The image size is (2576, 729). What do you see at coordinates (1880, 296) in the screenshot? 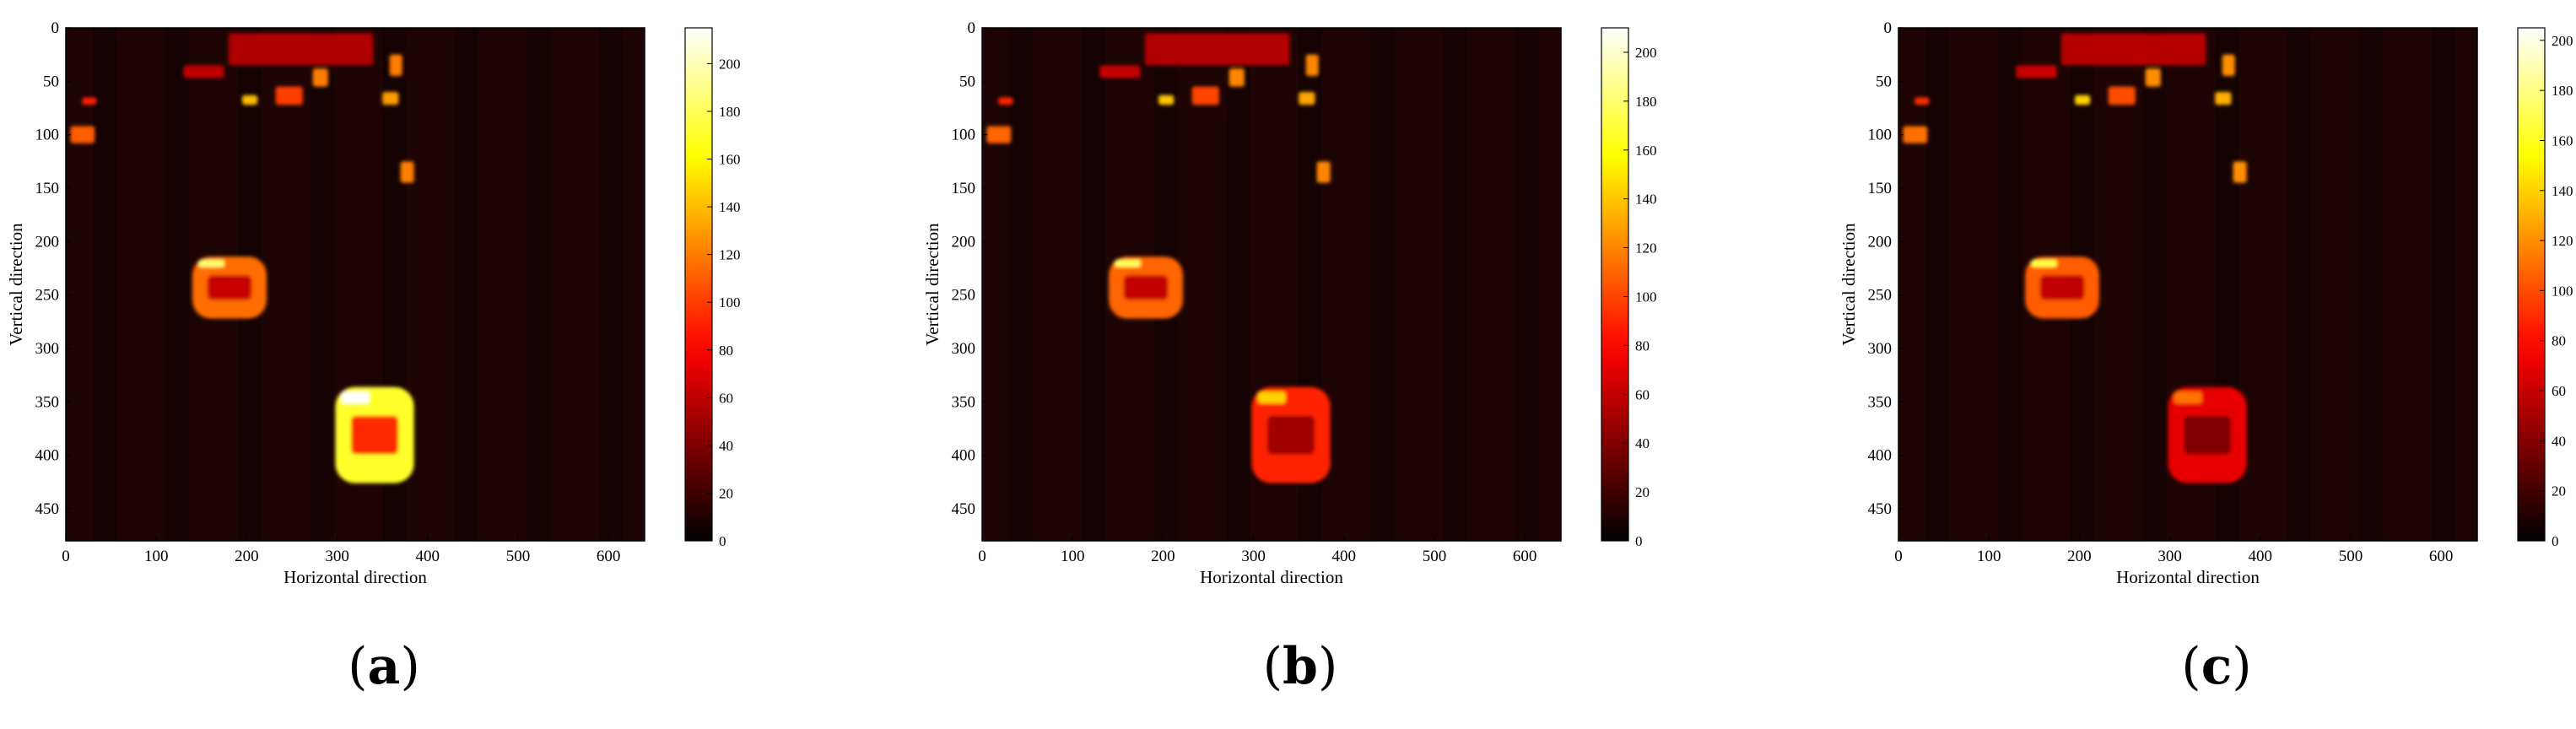
I see `y-tick-label-250: 250` at bounding box center [1880, 296].